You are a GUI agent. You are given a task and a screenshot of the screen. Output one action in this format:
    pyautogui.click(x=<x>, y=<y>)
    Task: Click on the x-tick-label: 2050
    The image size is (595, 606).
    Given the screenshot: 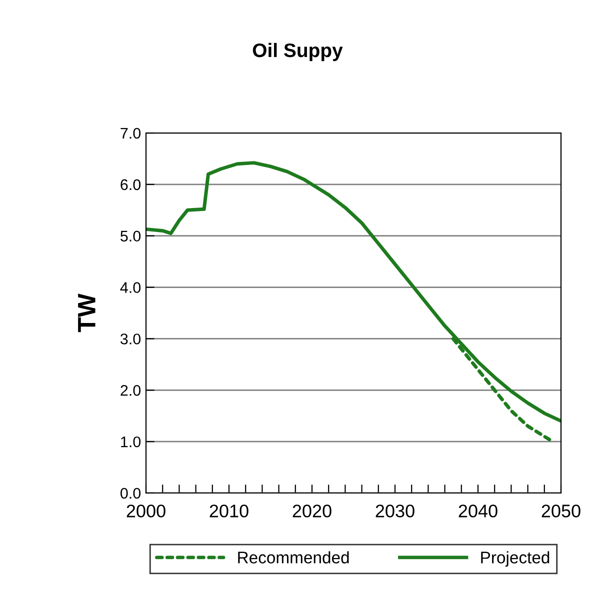 What is the action you would take?
    pyautogui.click(x=561, y=511)
    